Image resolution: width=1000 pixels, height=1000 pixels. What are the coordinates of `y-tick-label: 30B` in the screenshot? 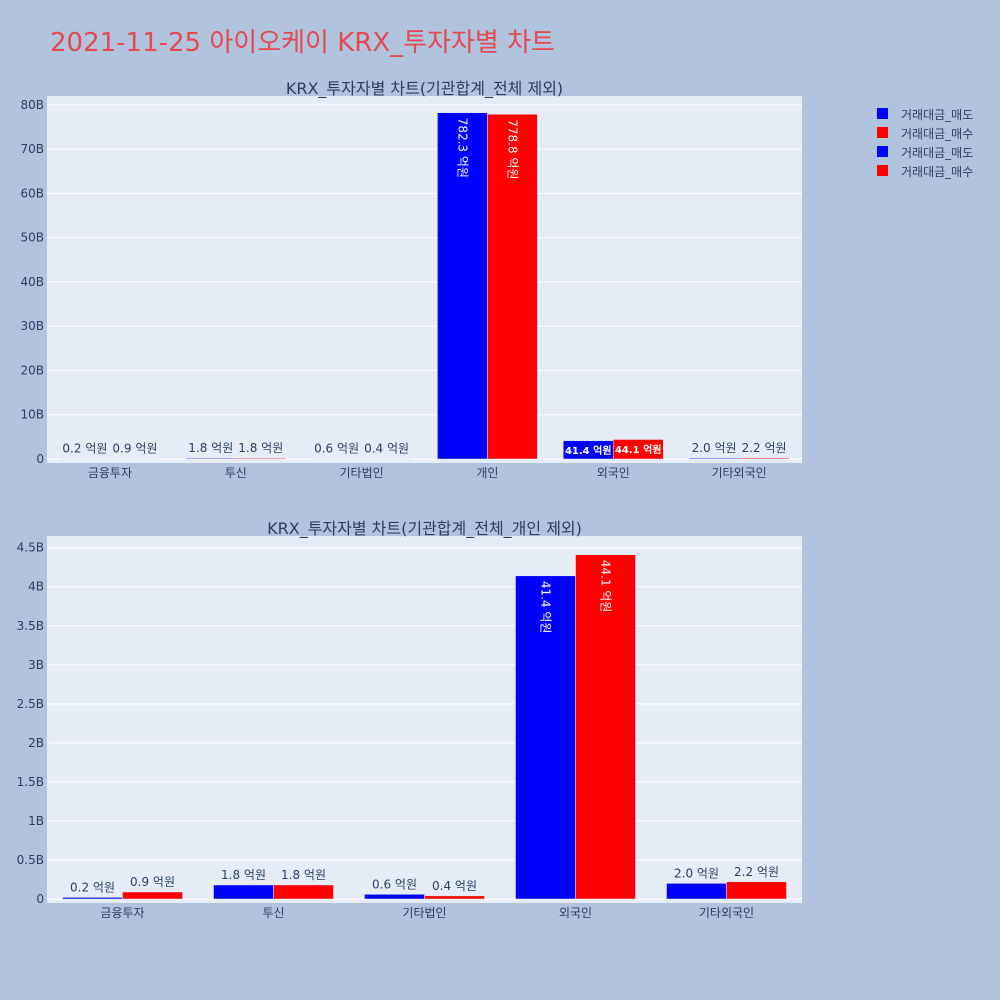 It's located at (32, 326).